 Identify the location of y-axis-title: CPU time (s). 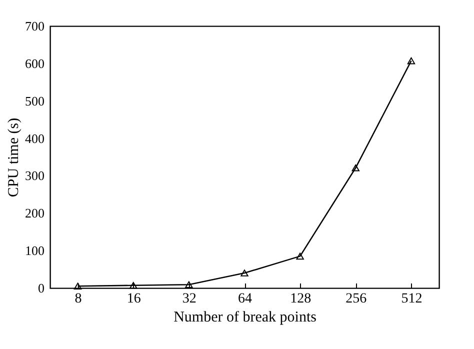
(14, 158).